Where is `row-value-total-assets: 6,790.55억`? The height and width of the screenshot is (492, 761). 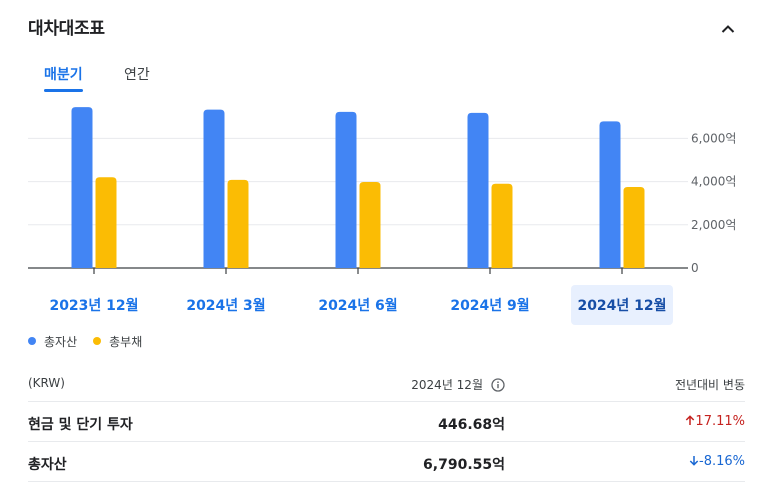 row-value-total-assets: 6,790.55억 is located at coordinates (464, 465).